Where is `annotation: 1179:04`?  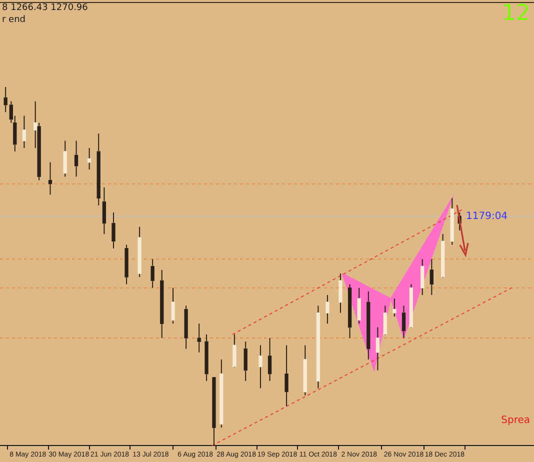 annotation: 1179:04 is located at coordinates (487, 216).